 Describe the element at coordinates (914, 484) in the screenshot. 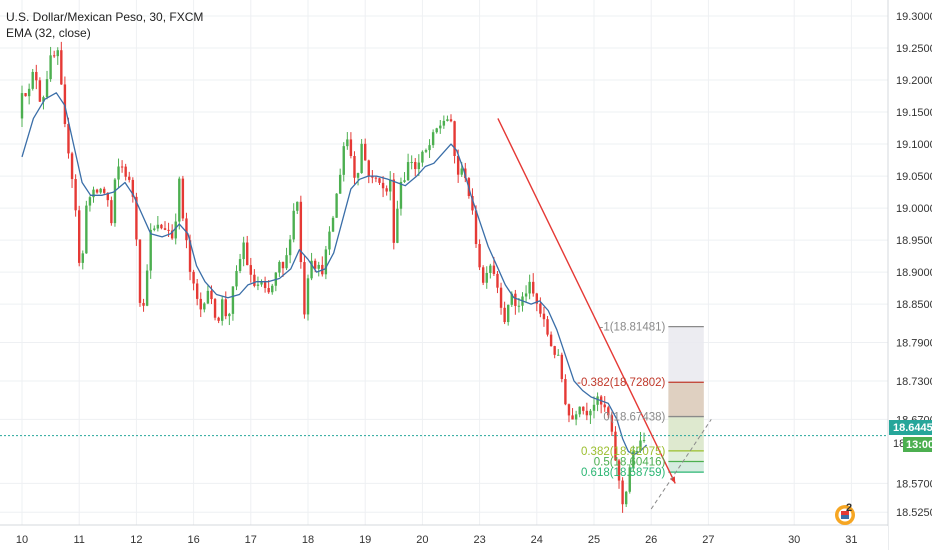

I see `y-tick-label: 18.57000` at that location.